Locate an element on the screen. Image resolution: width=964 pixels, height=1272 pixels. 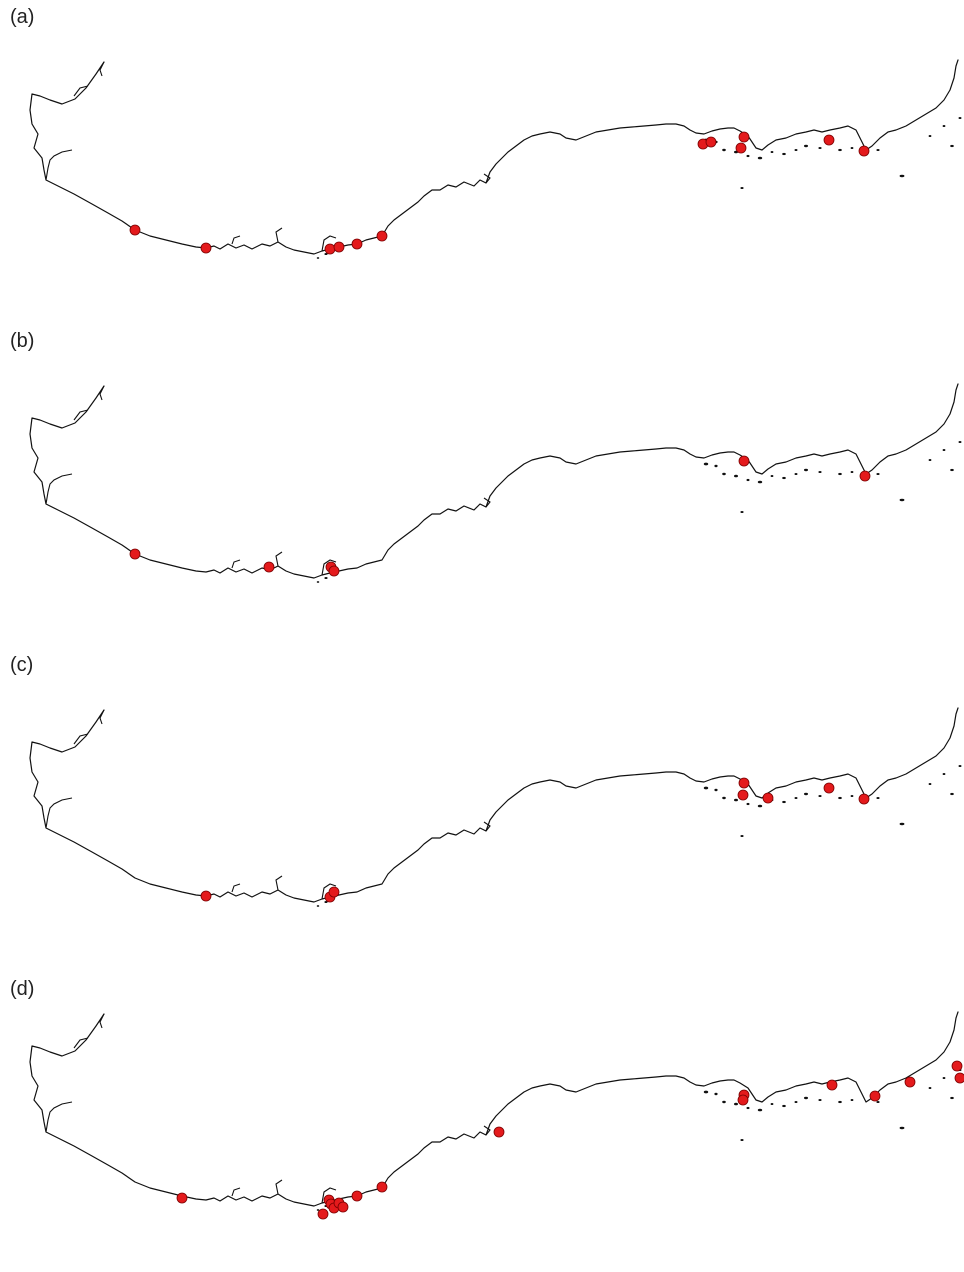
panel-label: (c) is located at coordinates (22, 665).